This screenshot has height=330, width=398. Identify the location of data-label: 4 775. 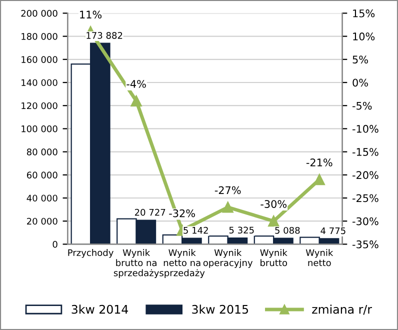
(333, 230).